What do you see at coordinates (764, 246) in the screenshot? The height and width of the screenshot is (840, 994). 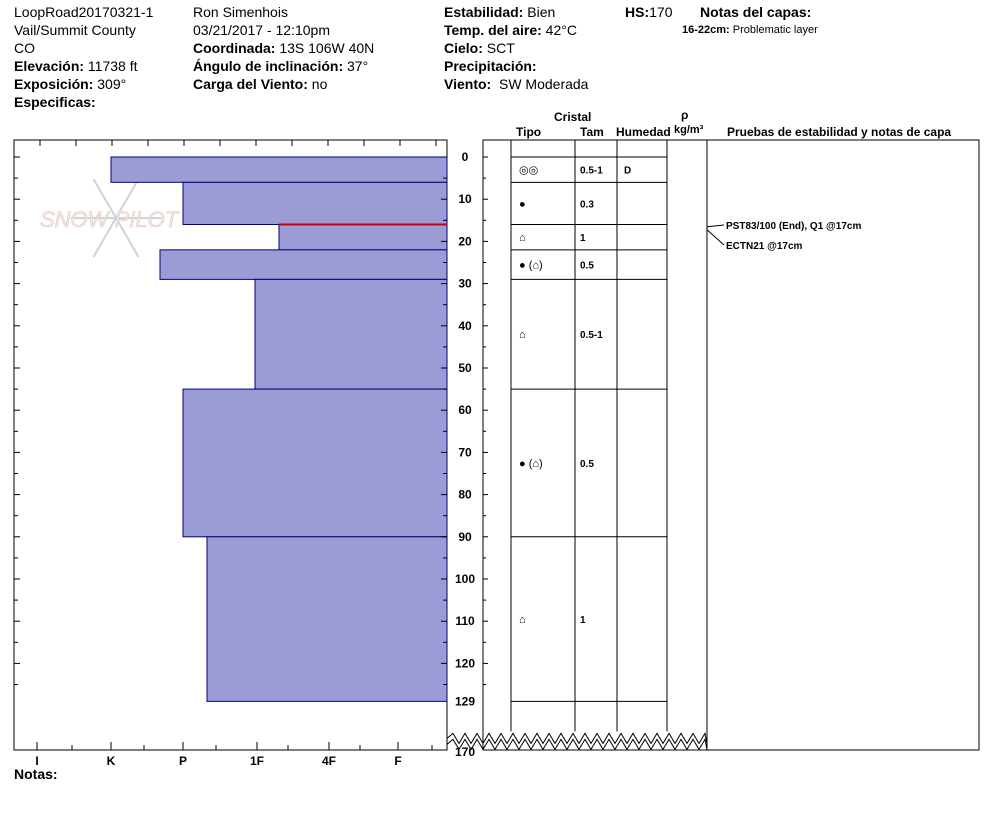 I see `stability-test: ECTN21 @17cm` at bounding box center [764, 246].